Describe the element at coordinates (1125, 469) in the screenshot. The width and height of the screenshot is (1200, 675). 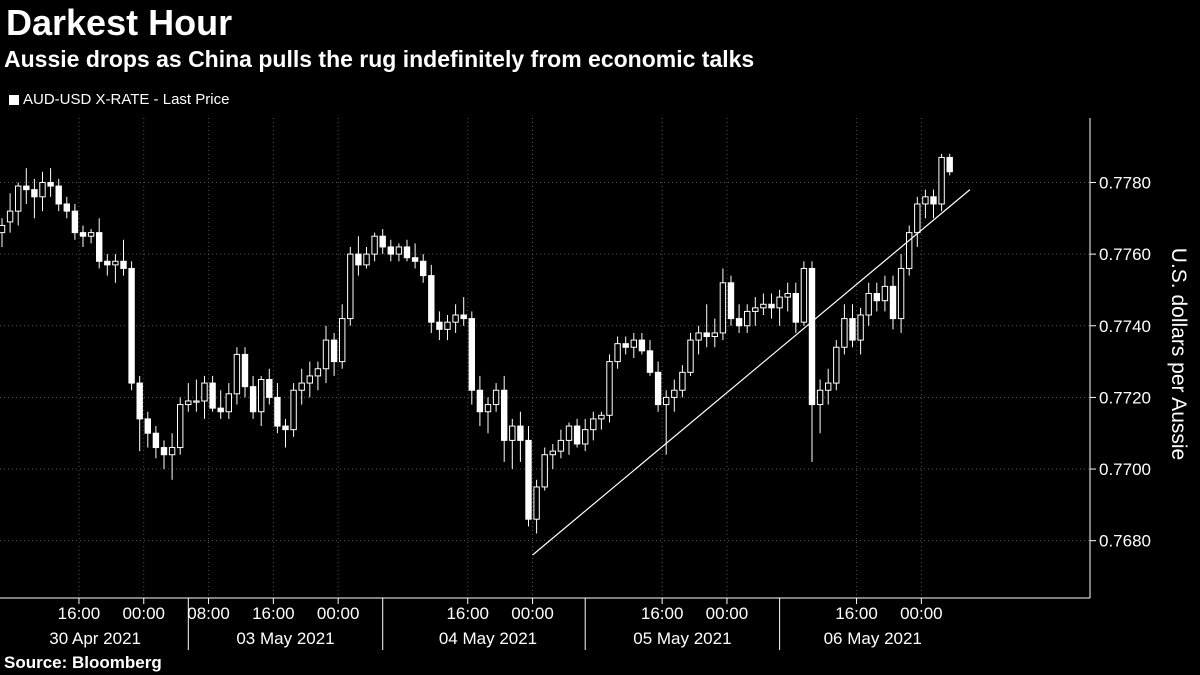
I see `y-tick-label: 0.7700` at that location.